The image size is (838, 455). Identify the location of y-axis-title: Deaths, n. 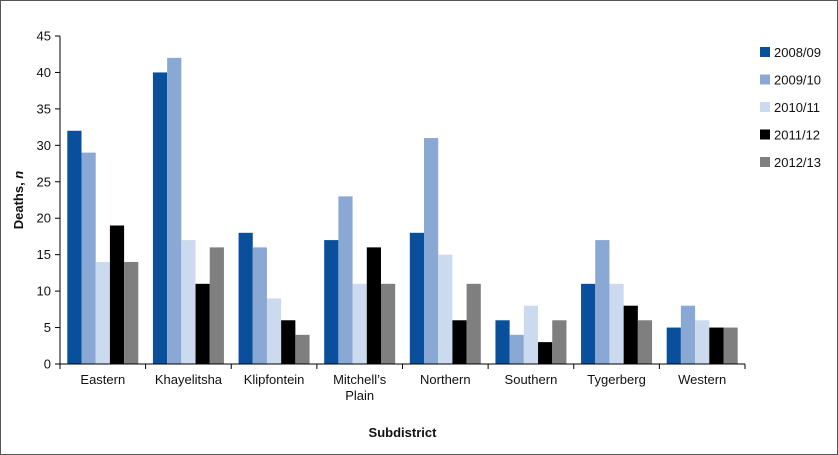
(18, 200).